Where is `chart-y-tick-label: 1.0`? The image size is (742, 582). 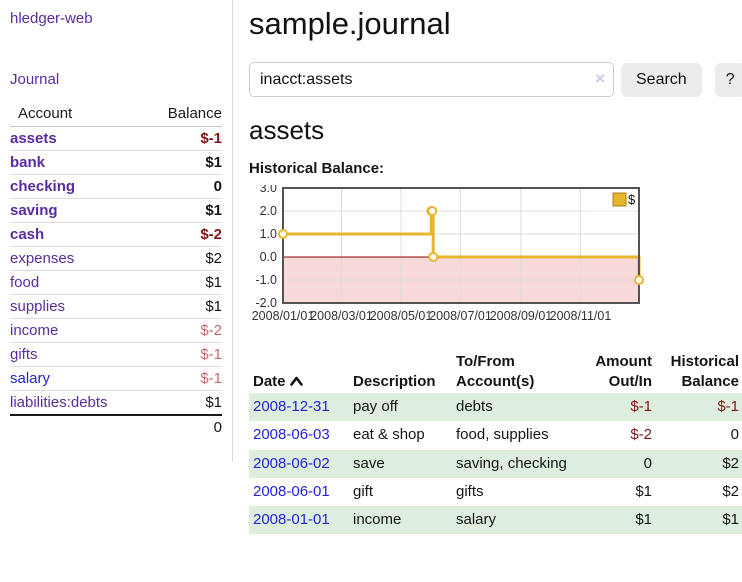 chart-y-tick-label: 1.0 is located at coordinates (268, 234).